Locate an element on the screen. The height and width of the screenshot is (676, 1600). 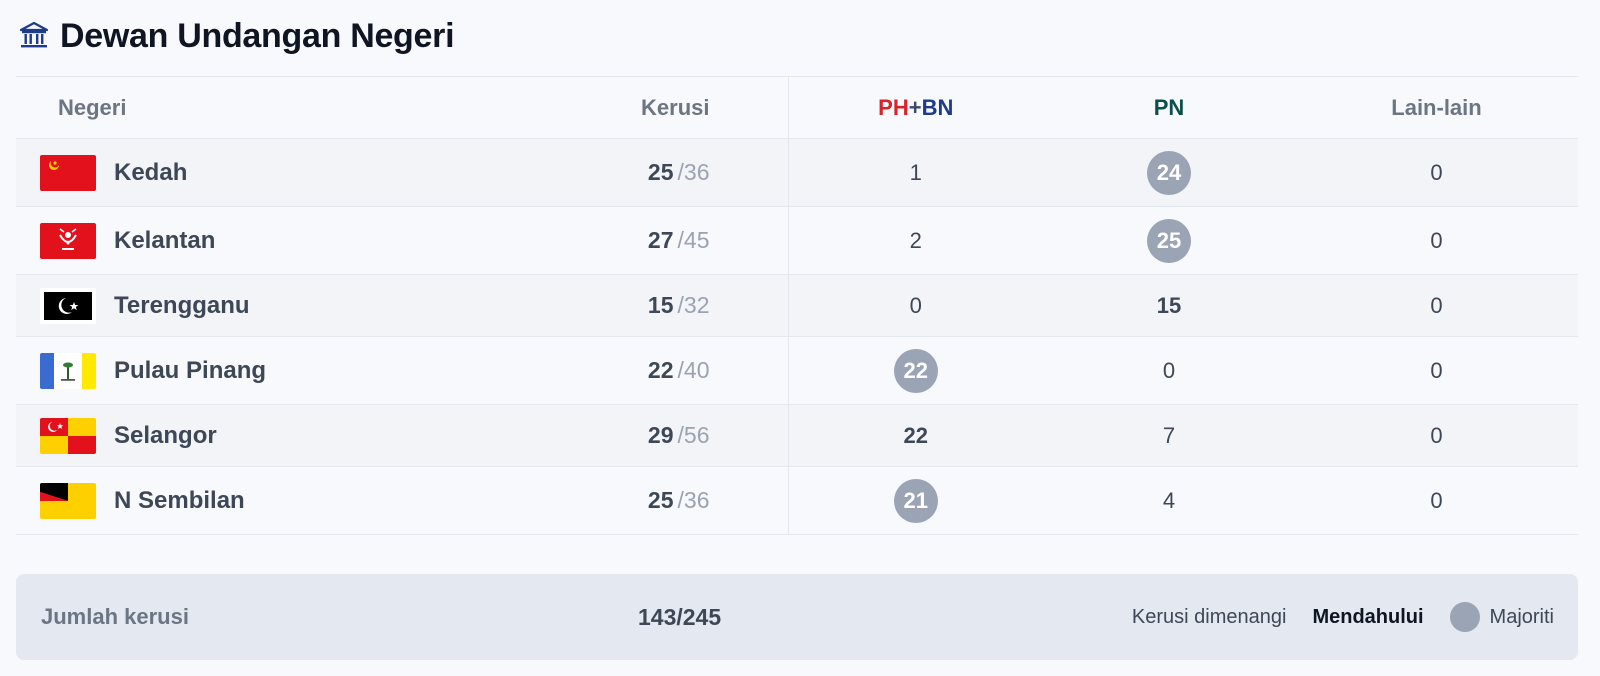
table-row: Kedah 25/36 1 24 0 is located at coordinates (797, 172).